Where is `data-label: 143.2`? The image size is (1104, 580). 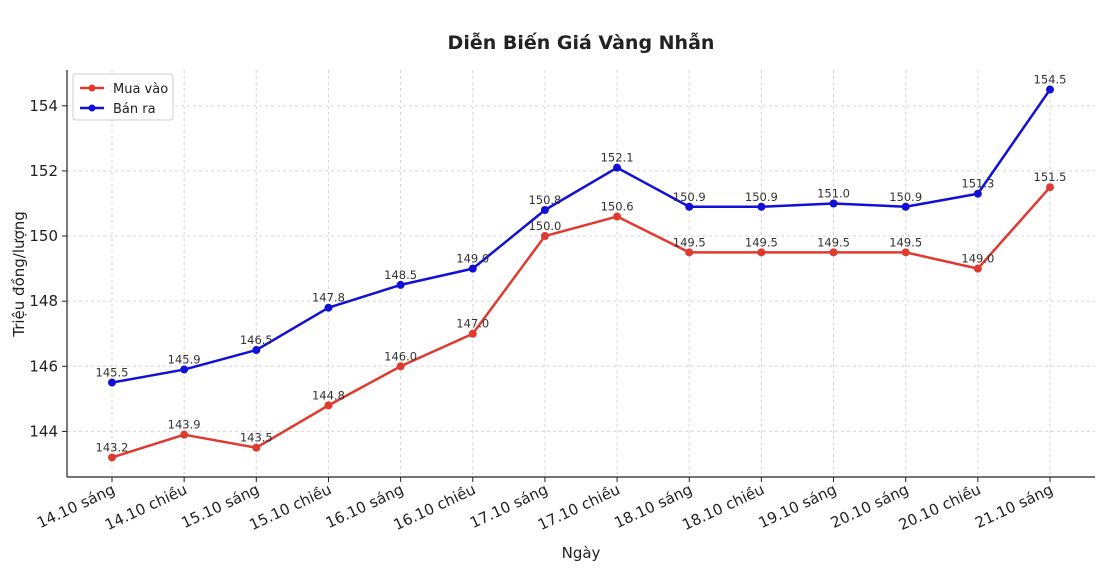 data-label: 143.2 is located at coordinates (112, 447).